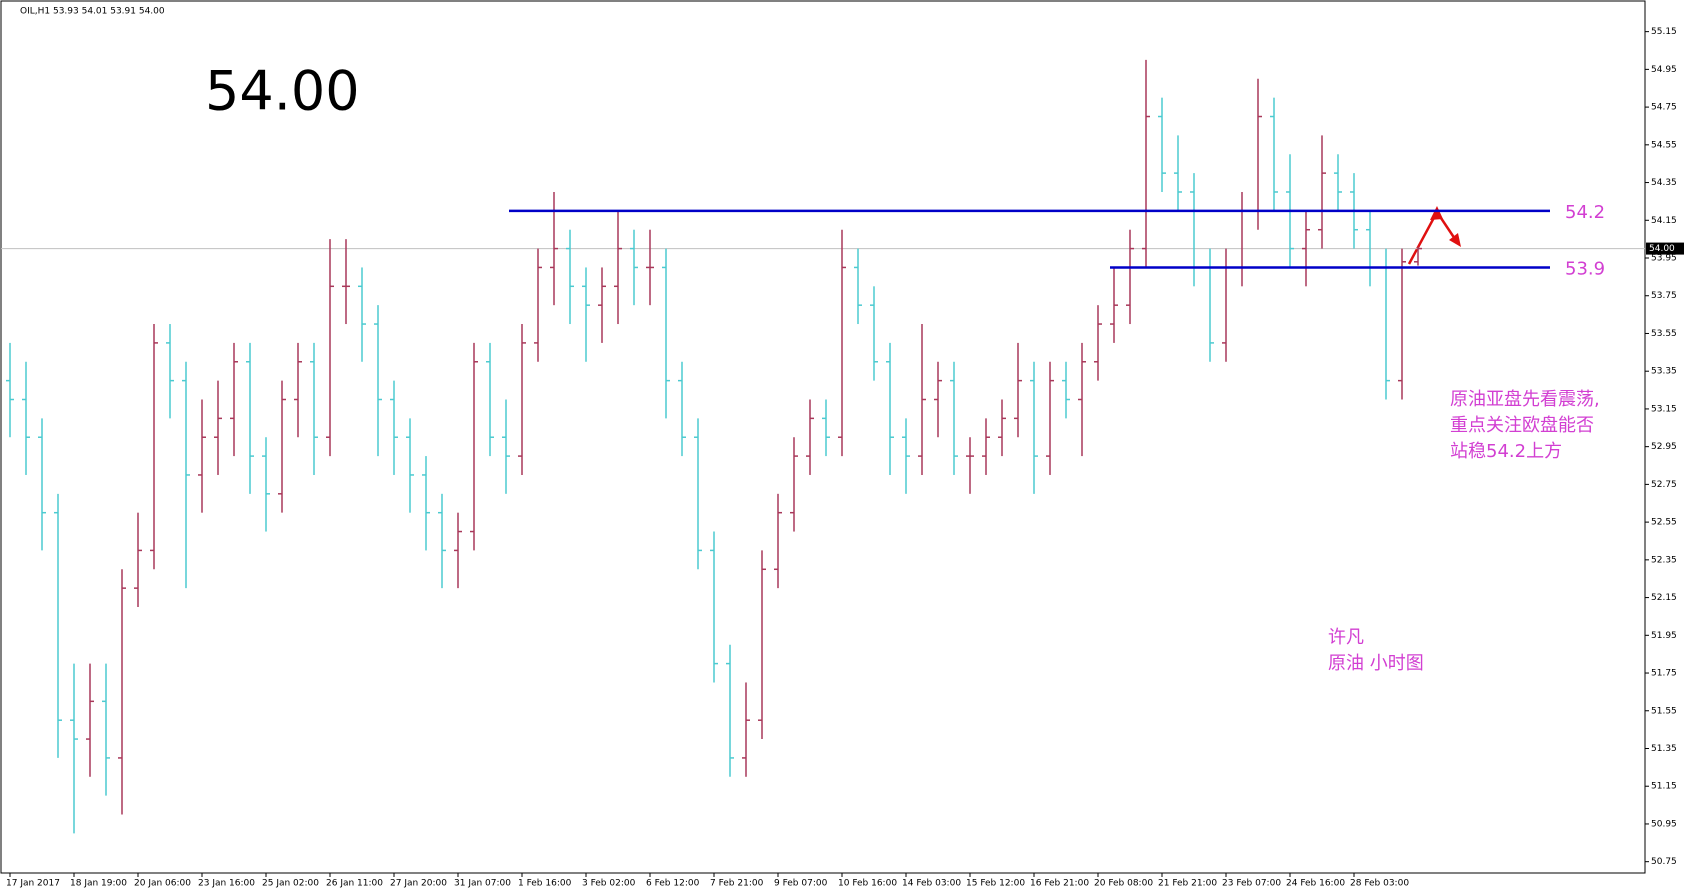 The height and width of the screenshot is (890, 1686). What do you see at coordinates (226, 884) in the screenshot?
I see `x-tick-label: 23 Jan 16:00` at bounding box center [226, 884].